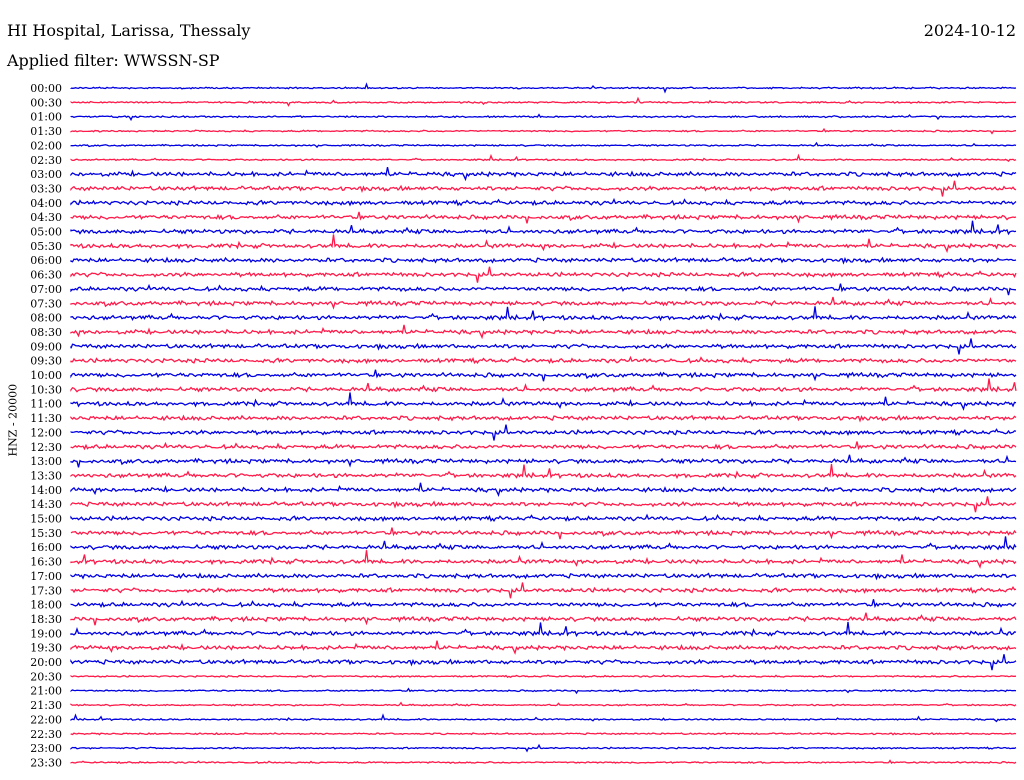  What do you see at coordinates (46, 734) in the screenshot?
I see `row-time-label: 22:30` at bounding box center [46, 734].